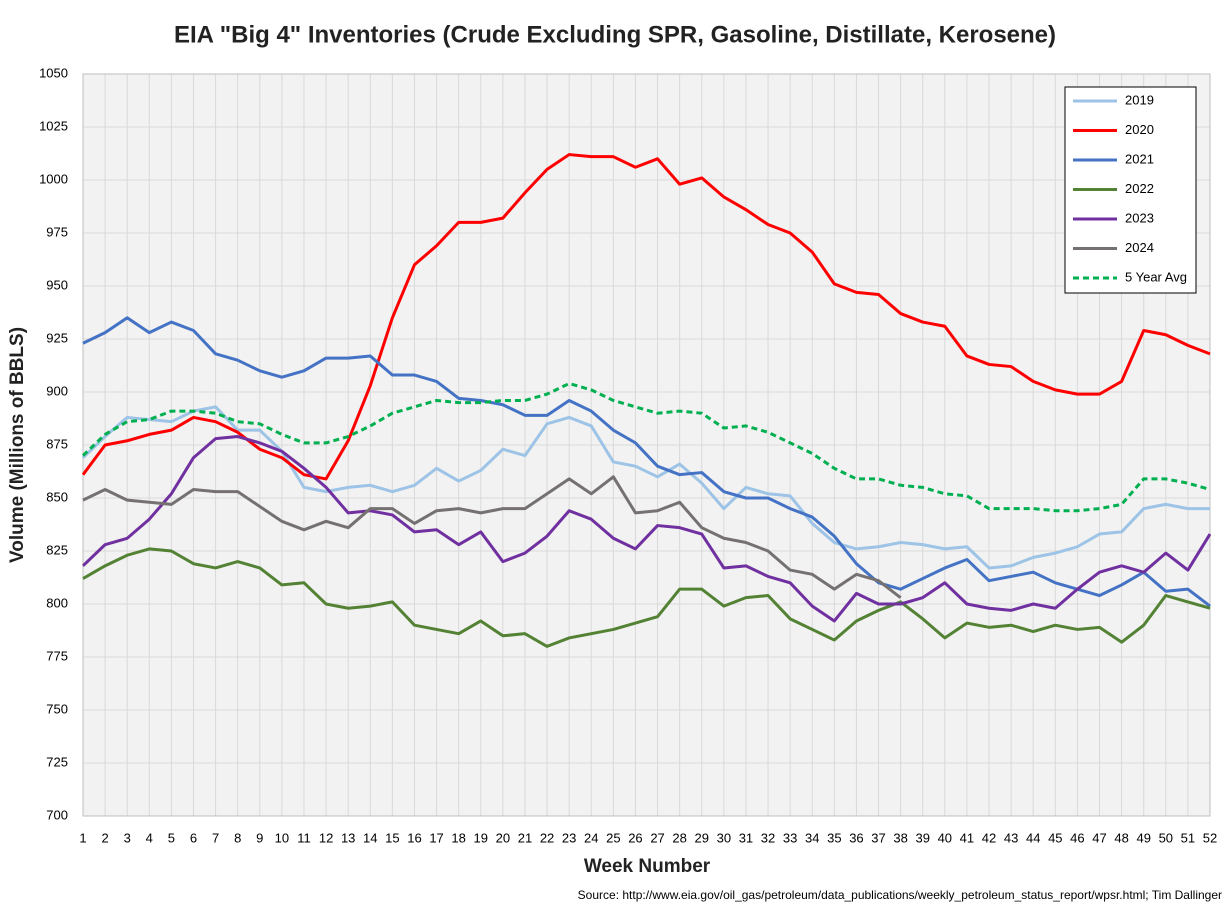  Describe the element at coordinates (1011, 837) in the screenshot. I see `x-tick-label: 43` at that location.